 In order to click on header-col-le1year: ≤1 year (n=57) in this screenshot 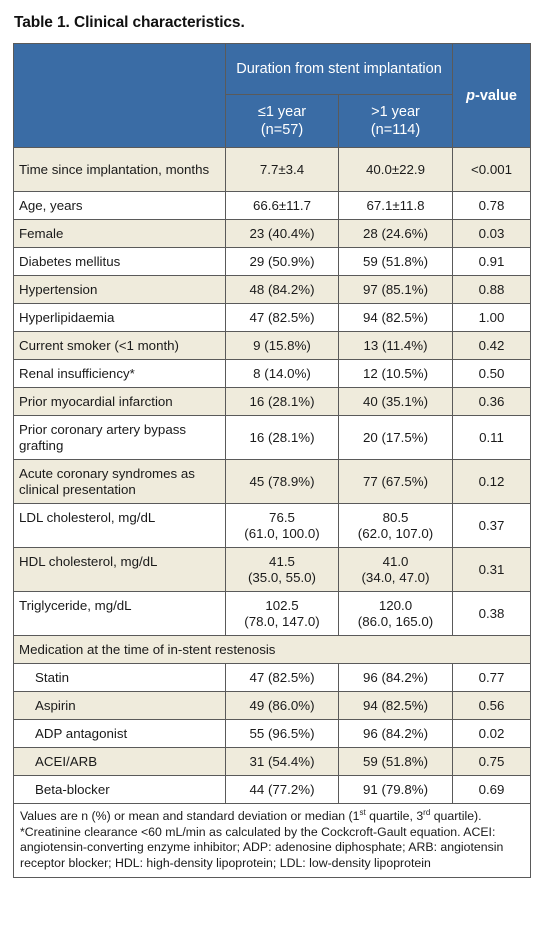, I will do `click(282, 121)`.